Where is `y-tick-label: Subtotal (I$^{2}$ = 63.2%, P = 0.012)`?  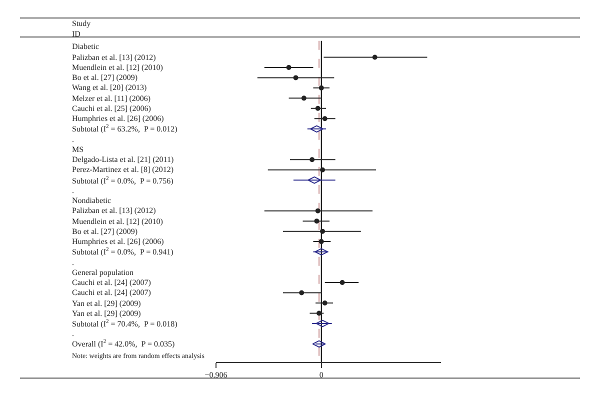 y-tick-label: Subtotal (I$^{2}$ = 63.2%, P = 0.012) is located at coordinates (125, 129).